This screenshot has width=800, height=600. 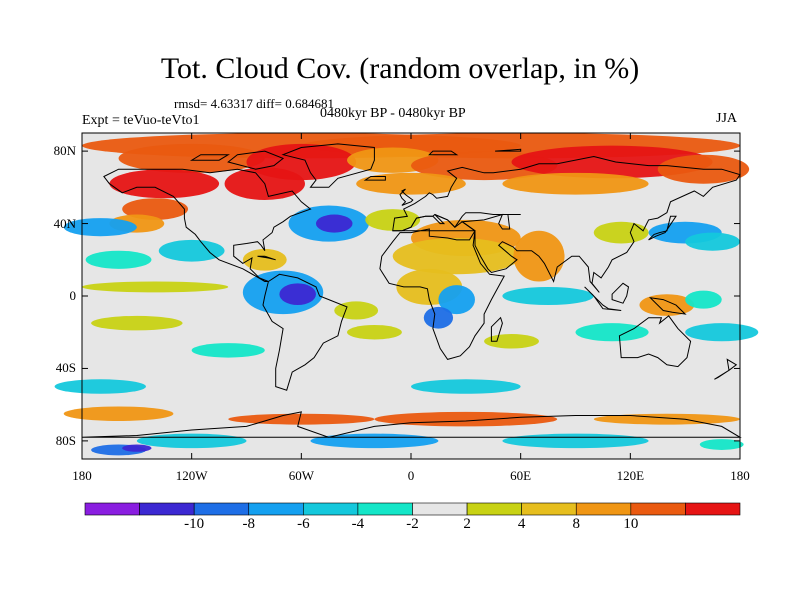 What do you see at coordinates (303, 524) in the screenshot?
I see `colorbar-label: -6` at bounding box center [303, 524].